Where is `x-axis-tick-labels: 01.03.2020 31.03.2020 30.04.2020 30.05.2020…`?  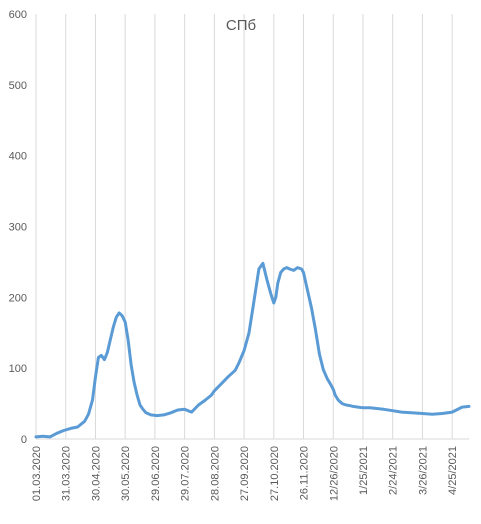
x-axis-tick-labels: 01.03.2020 31.03.2020 30.04.2020 30.05.2020… is located at coordinates (245, 473).